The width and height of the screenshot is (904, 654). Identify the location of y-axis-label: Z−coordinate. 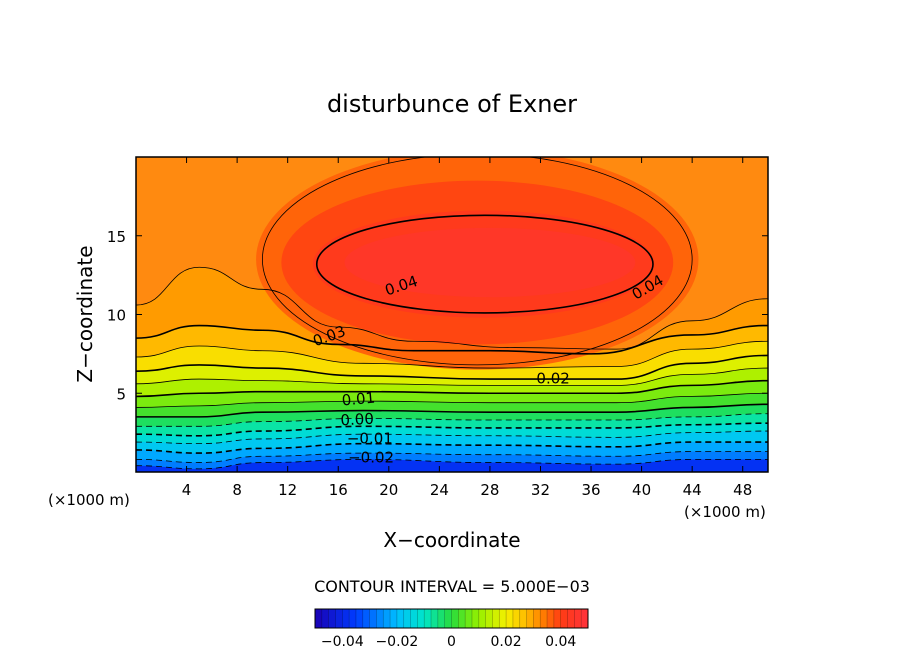
(85, 313).